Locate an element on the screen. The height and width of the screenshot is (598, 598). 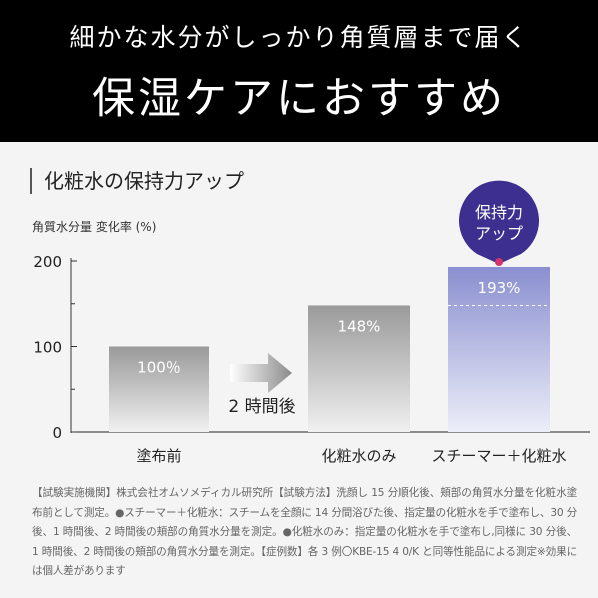
callout-shape is located at coordinates (499, 222).